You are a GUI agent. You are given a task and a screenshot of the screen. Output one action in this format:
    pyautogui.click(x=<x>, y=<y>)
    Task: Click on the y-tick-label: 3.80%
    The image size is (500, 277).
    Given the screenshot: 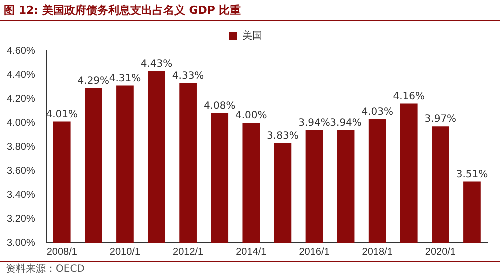 What is the action you would take?
    pyautogui.click(x=21, y=147)
    